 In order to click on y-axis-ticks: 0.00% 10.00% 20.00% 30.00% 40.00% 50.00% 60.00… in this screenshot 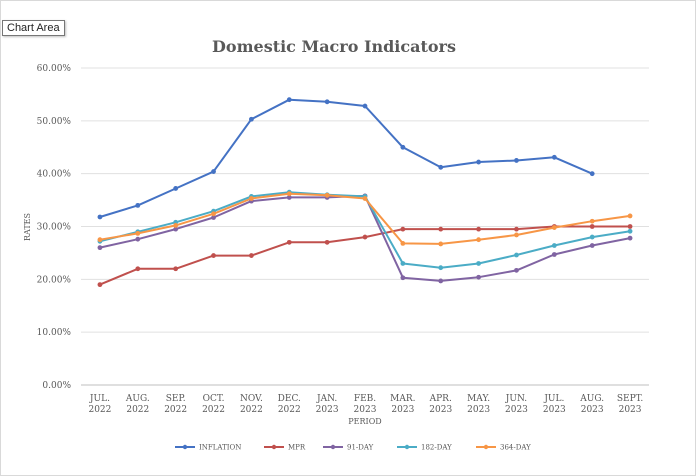, I will do `click(54, 227)`.